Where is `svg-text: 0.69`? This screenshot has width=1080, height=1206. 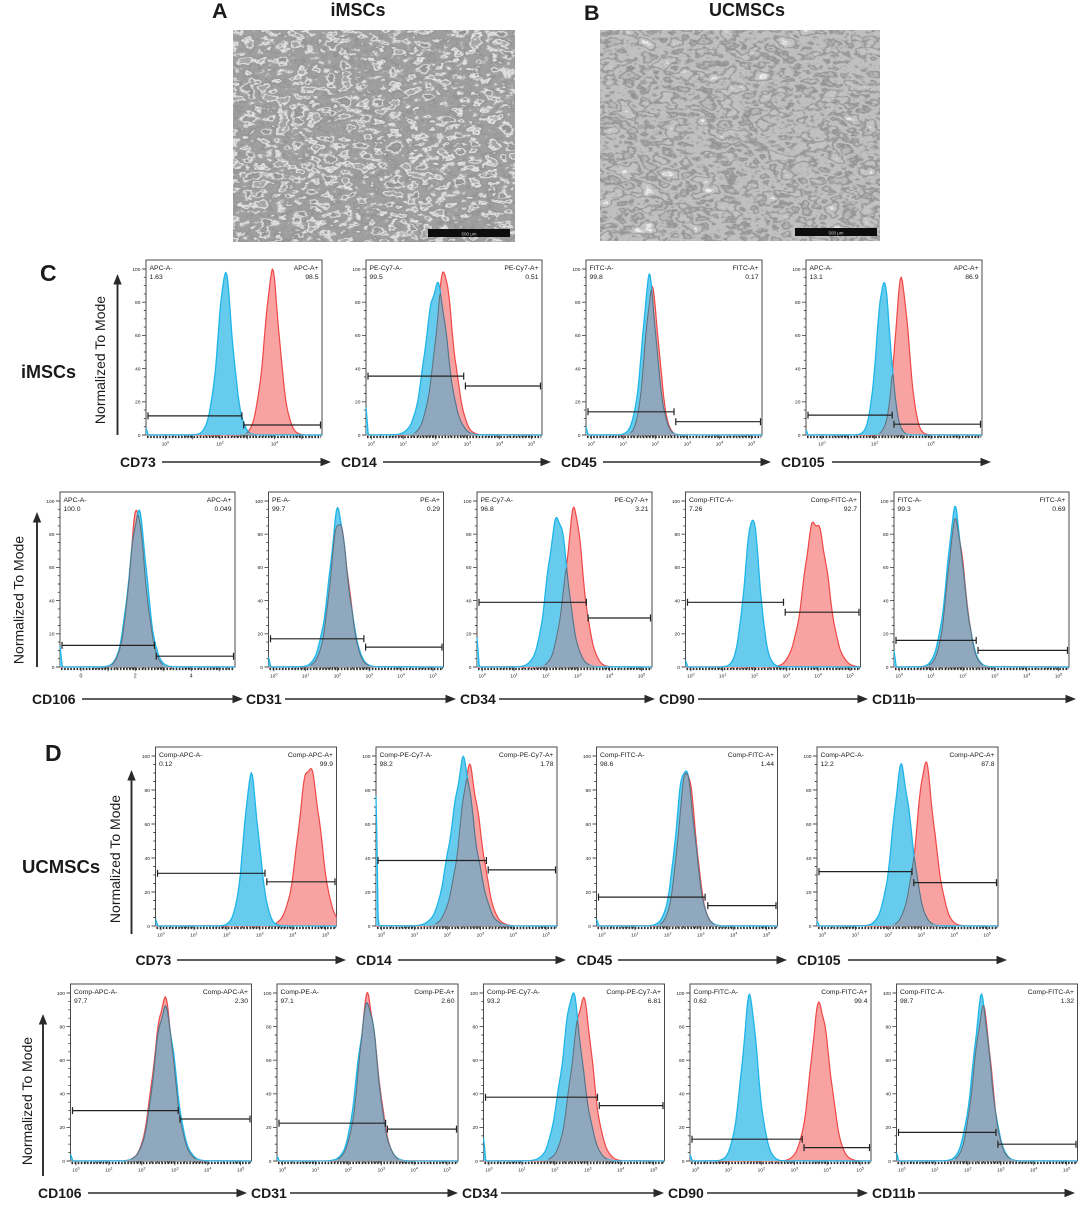 svg-text: 0.69 is located at coordinates (1058, 509).